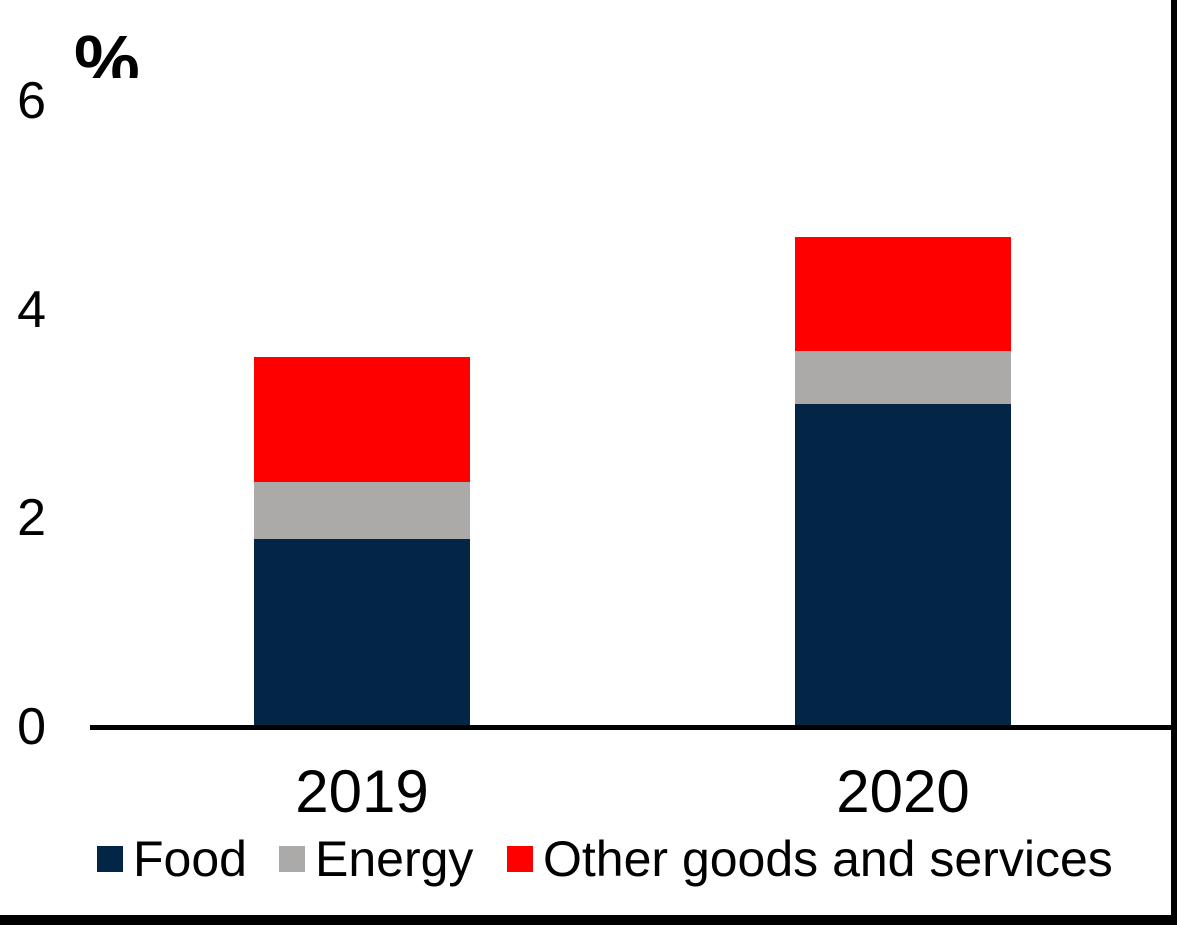 The height and width of the screenshot is (925, 1177). Describe the element at coordinates (394, 859) in the screenshot. I see `legend-label-energy: Energy` at that location.